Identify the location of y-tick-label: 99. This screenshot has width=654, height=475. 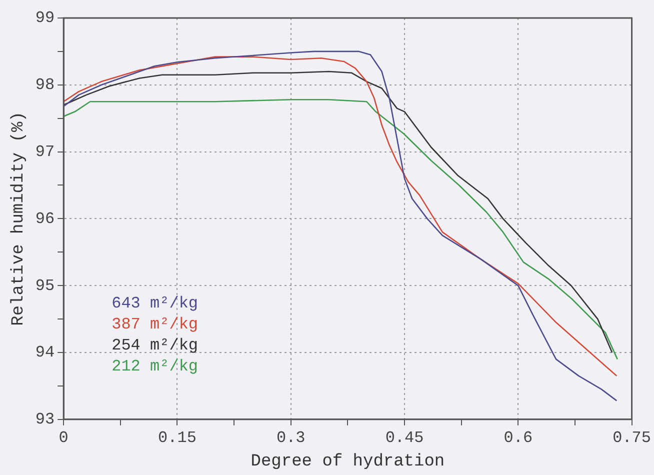
(45, 18).